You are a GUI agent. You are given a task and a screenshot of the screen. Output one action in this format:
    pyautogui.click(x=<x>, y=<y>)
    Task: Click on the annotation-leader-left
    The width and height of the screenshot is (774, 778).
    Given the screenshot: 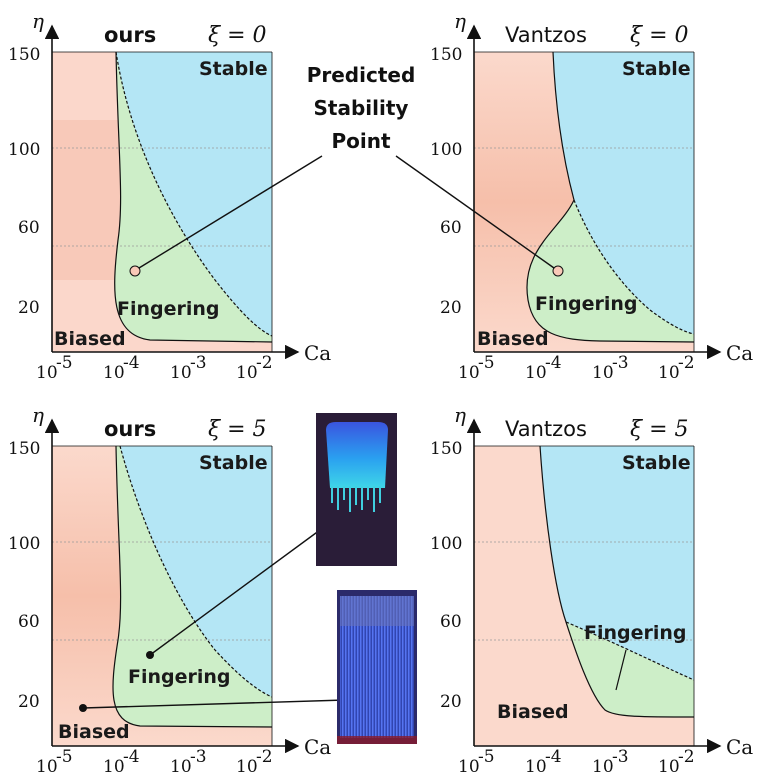 What is the action you would take?
    pyautogui.click(x=230, y=212)
    